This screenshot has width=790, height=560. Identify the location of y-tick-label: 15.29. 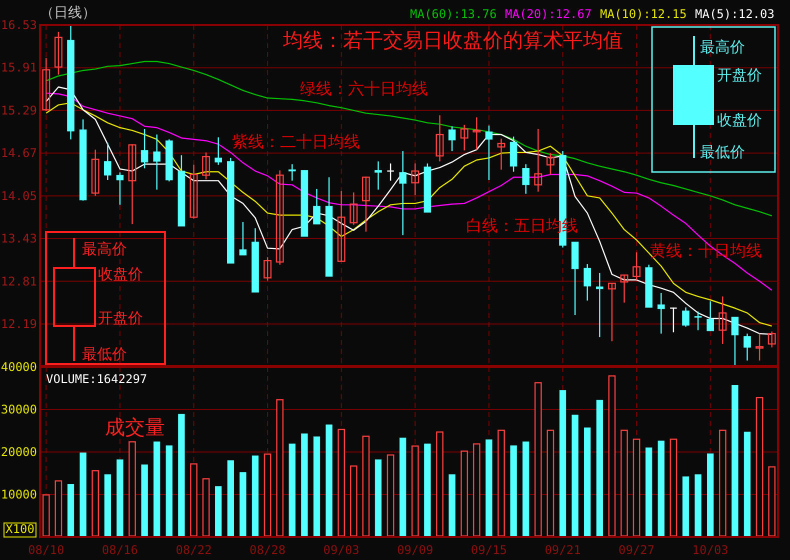
(18, 110).